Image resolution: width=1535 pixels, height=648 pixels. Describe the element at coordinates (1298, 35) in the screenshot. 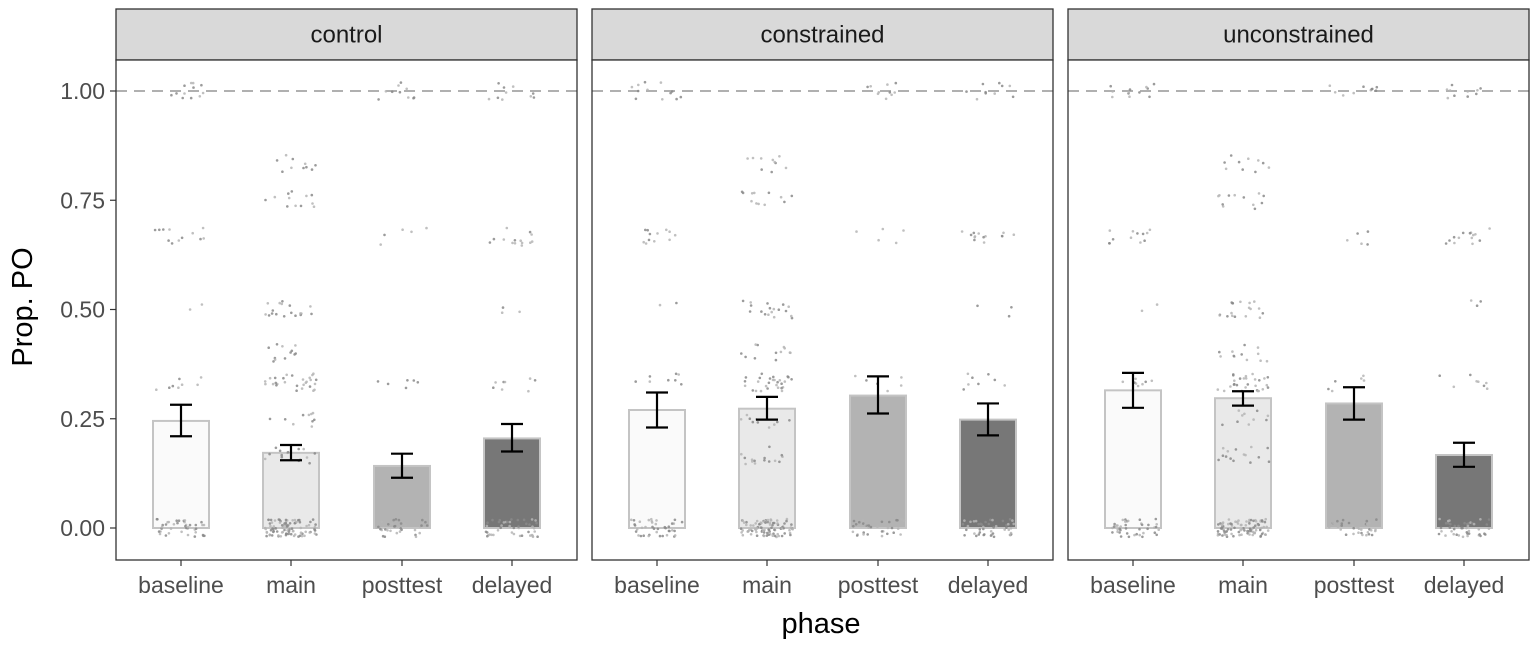

I see `facet-label: unconstrained` at that location.